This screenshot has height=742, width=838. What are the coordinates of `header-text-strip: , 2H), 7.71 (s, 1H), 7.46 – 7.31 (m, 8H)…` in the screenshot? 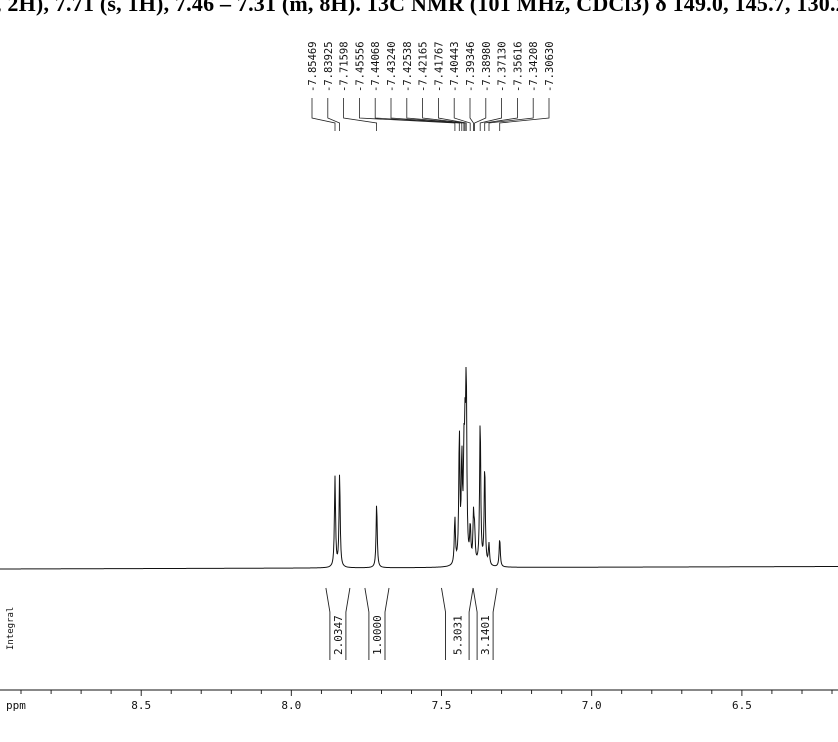 It's located at (419, 10).